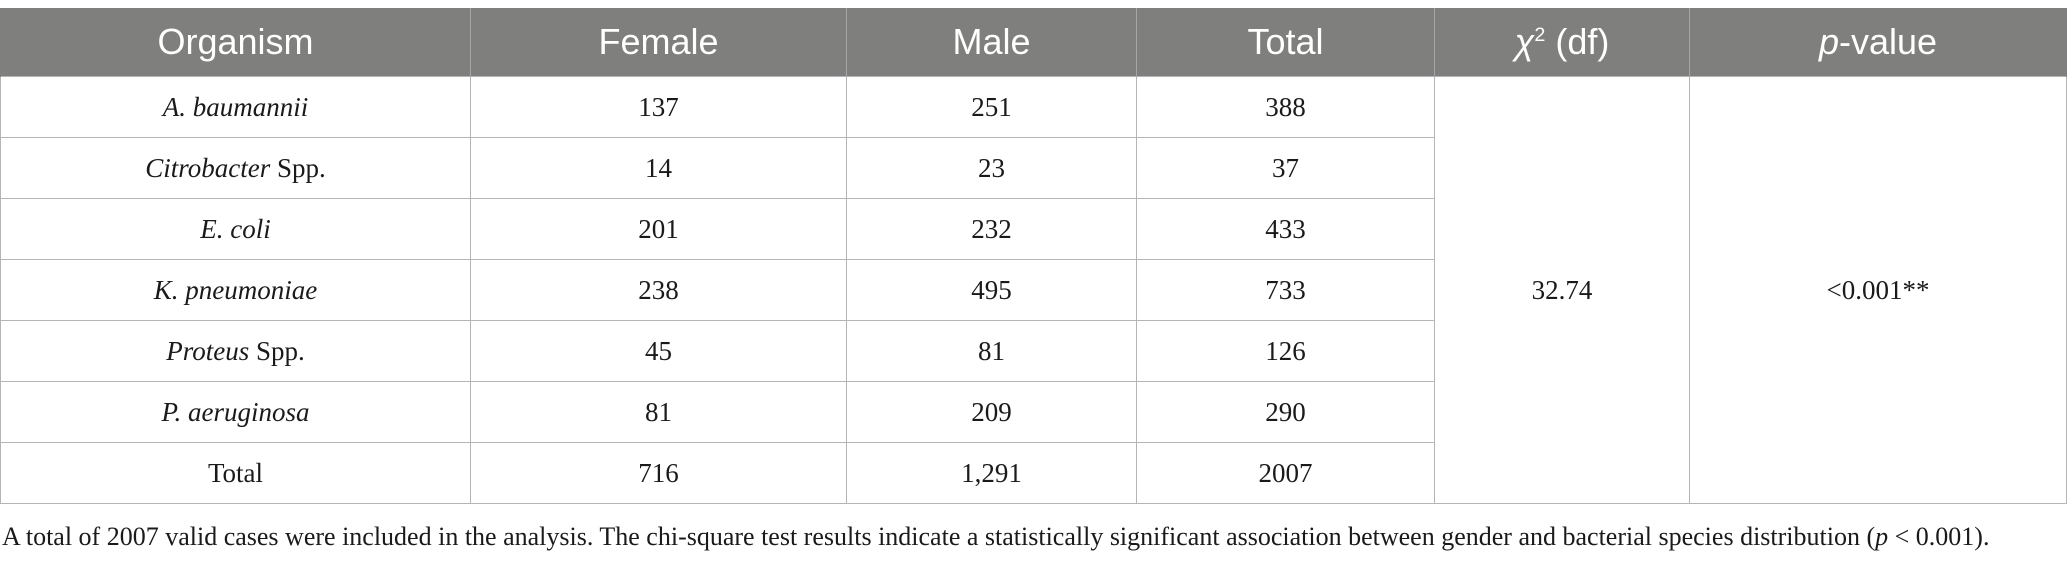 The image size is (2067, 563). Describe the element at coordinates (658, 412) in the screenshot. I see `female-count: 81` at that location.